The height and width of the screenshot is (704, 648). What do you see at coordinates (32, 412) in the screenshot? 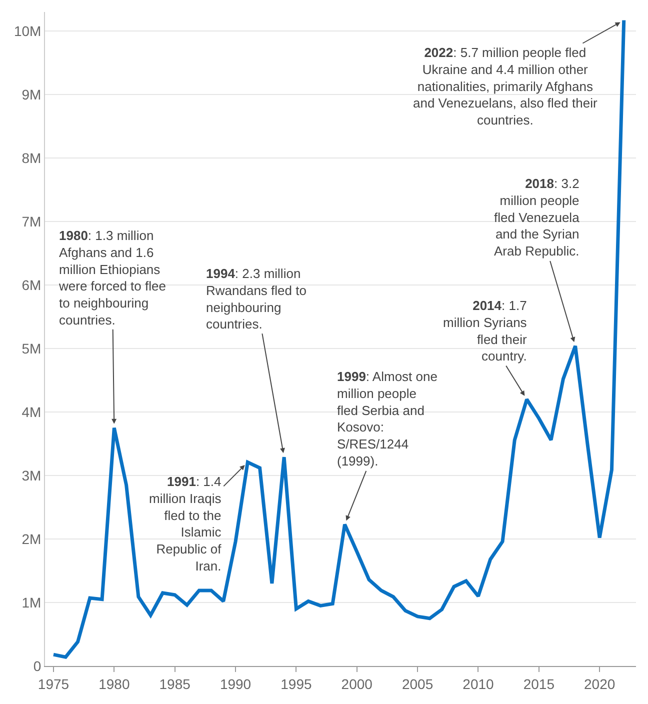
I see `y-tick-label: 4M` at bounding box center [32, 412].